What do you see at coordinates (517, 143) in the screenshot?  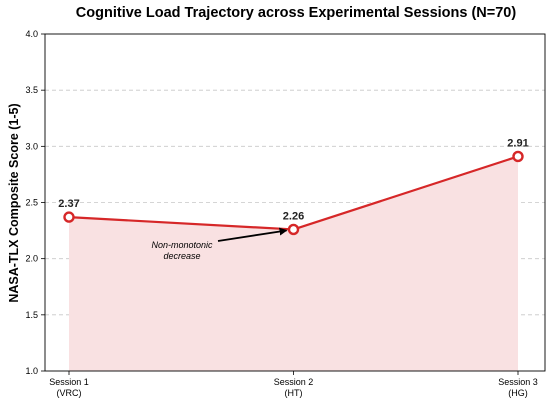 I see `data-value-label: 2.91` at bounding box center [517, 143].